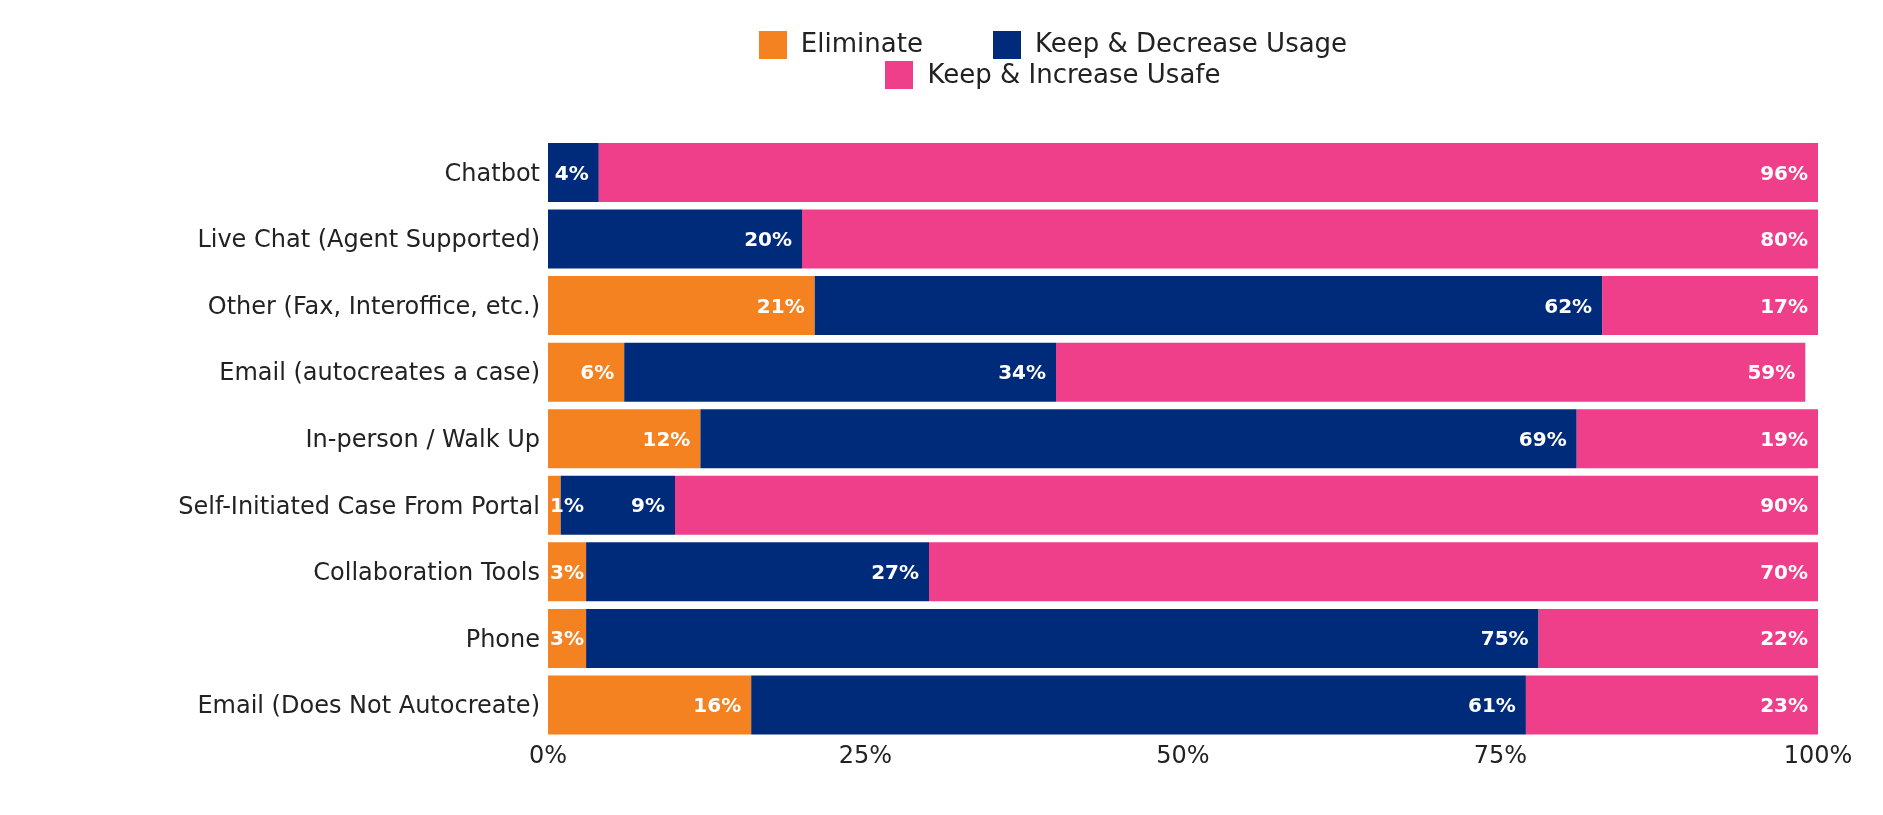 This screenshot has height=815, width=1883. What do you see at coordinates (426, 572) in the screenshot?
I see `y-tick-label: Collaboration Tools` at bounding box center [426, 572].